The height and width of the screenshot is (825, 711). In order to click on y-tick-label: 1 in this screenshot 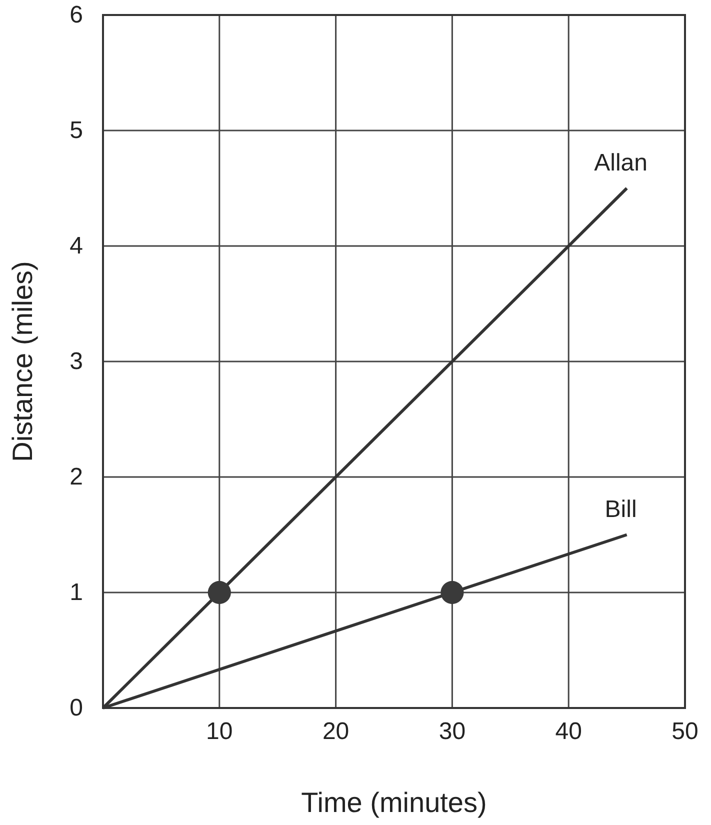, I will do `click(76, 592)`.